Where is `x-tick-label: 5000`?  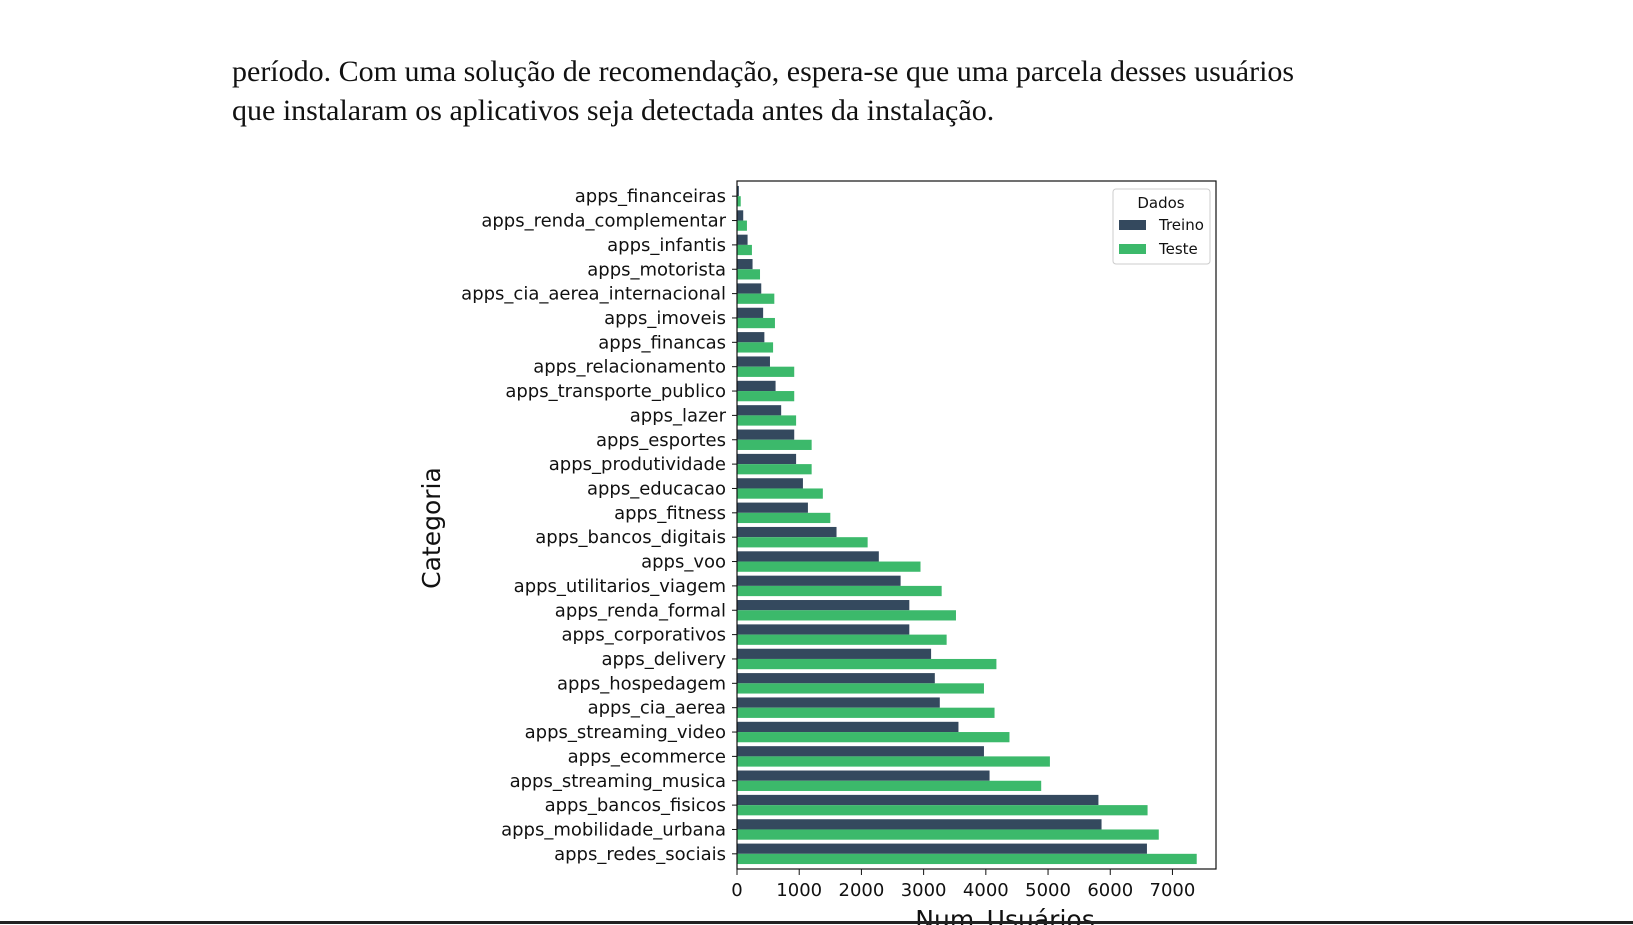
x-tick-label: 5000 is located at coordinates (1048, 890).